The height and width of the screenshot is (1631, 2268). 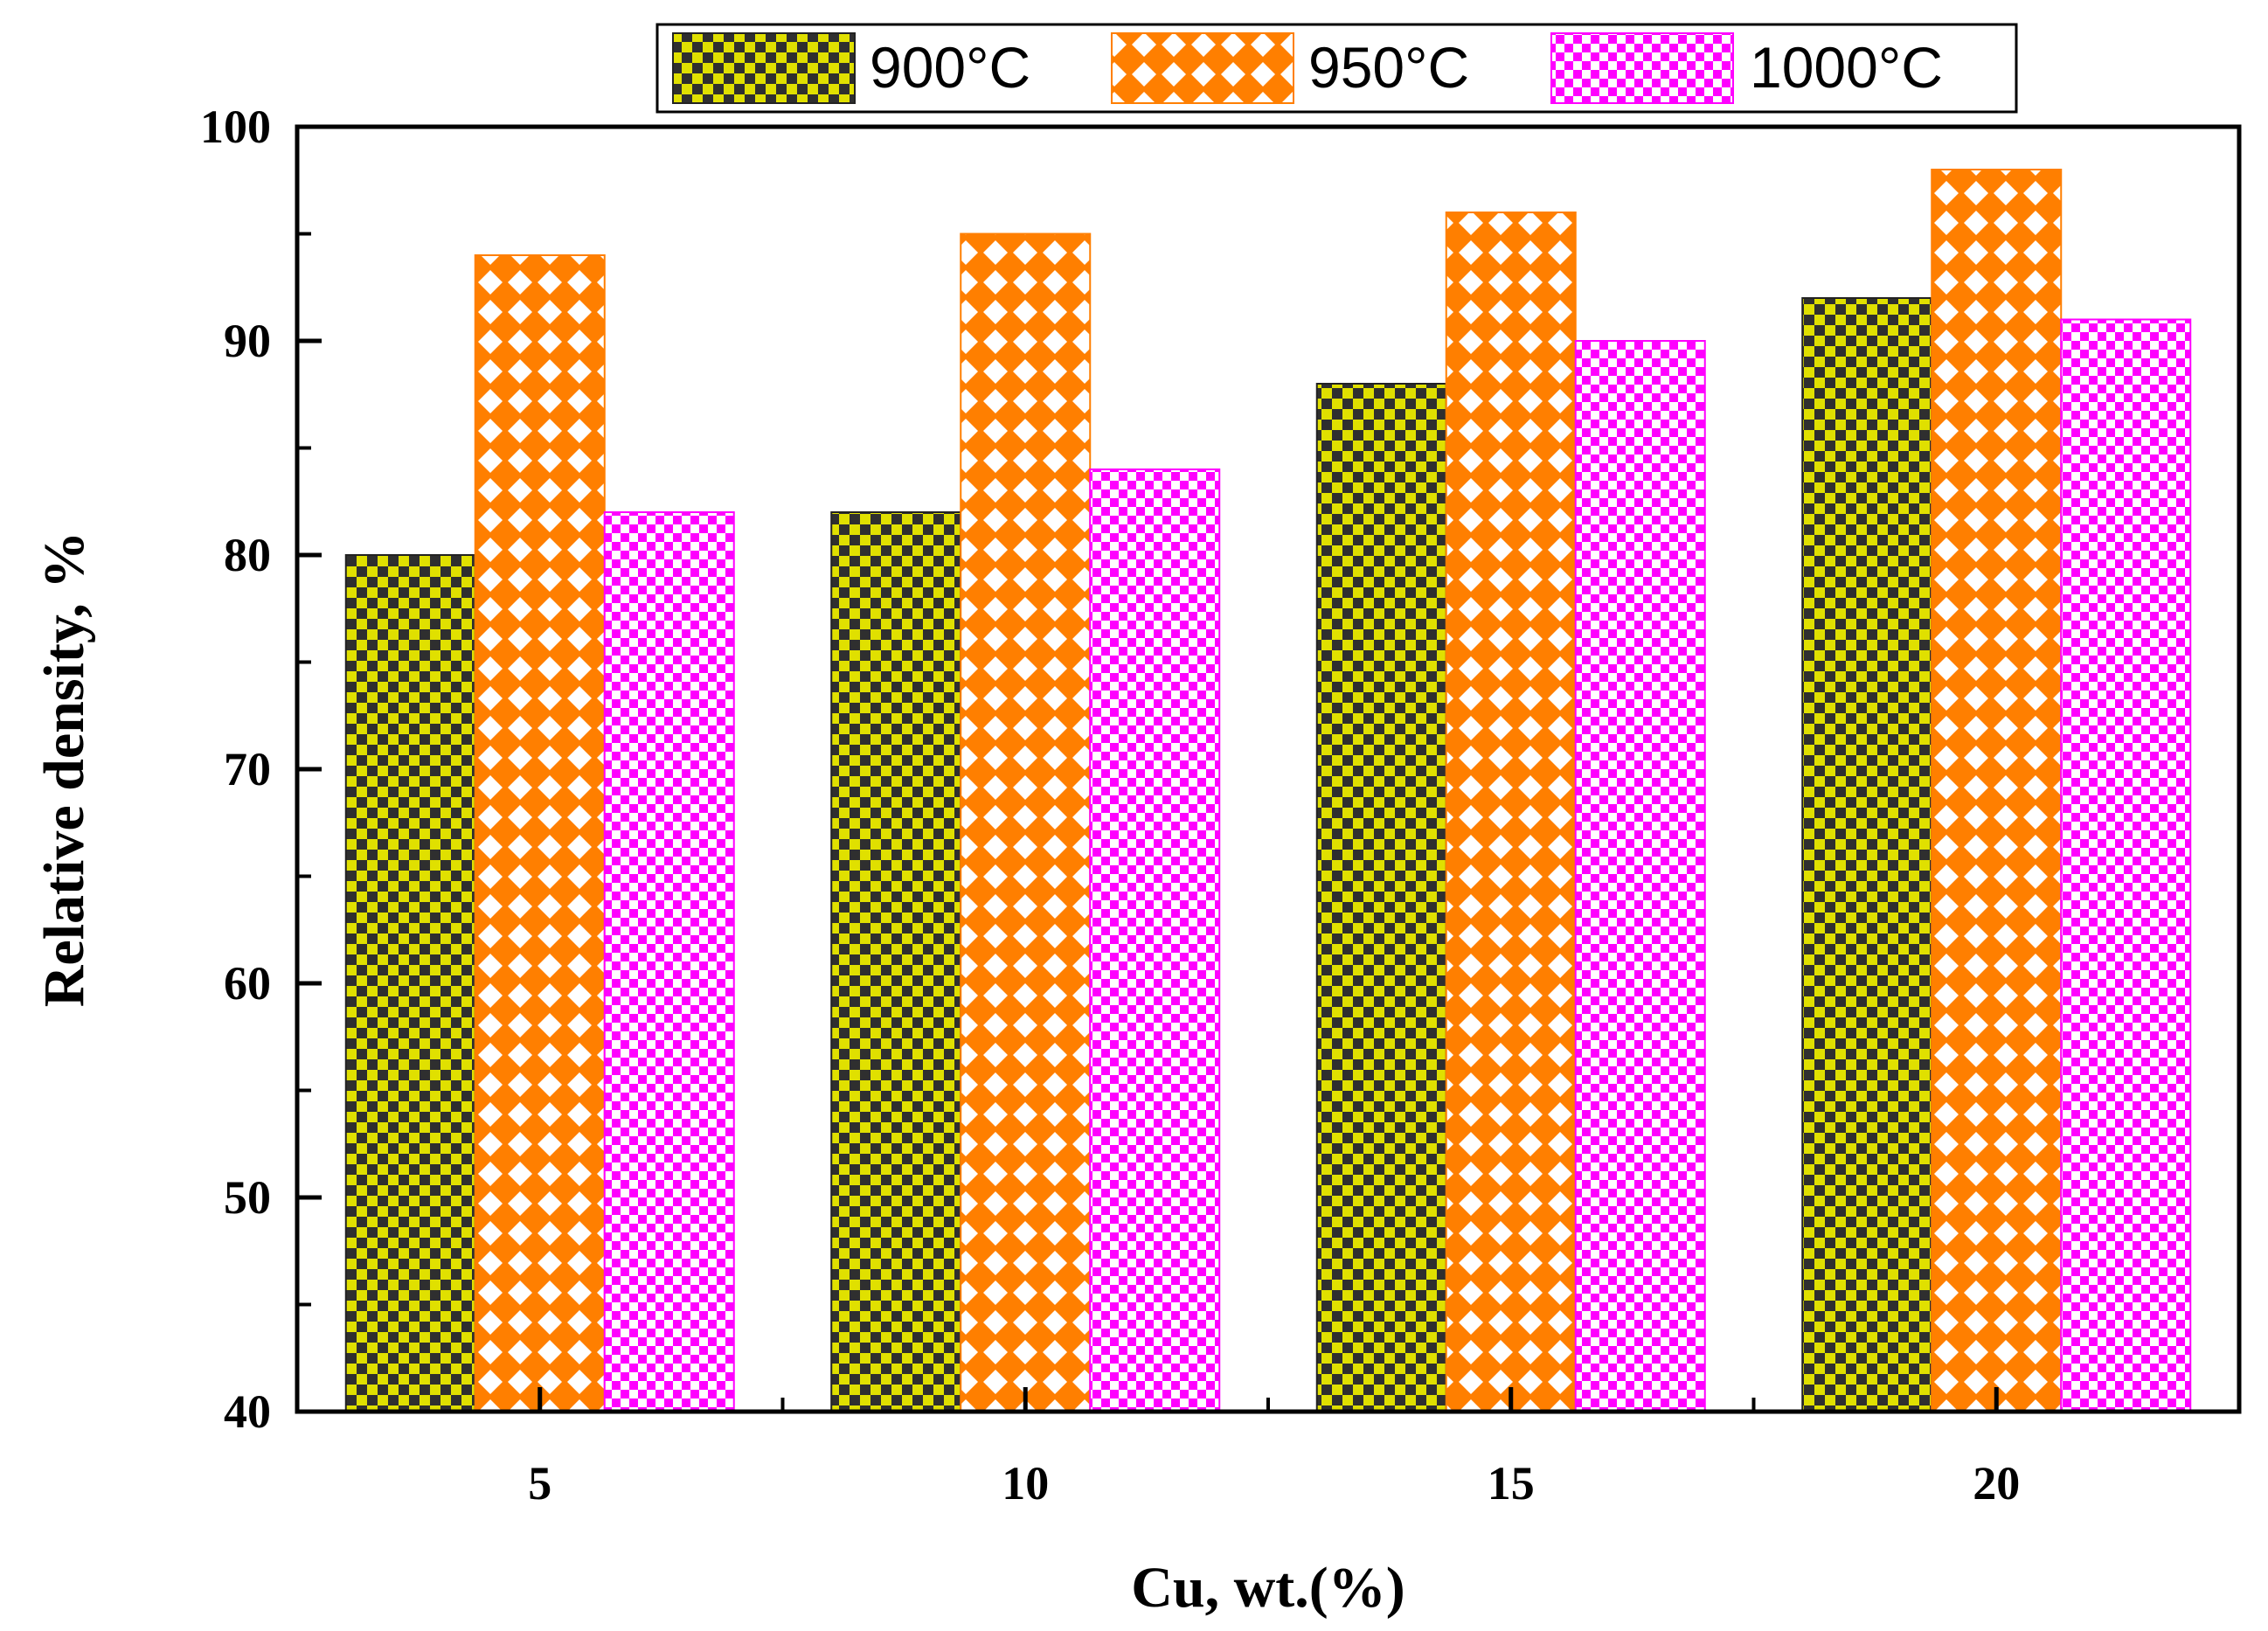 I want to click on y-tick-label: 90, so click(x=247, y=341).